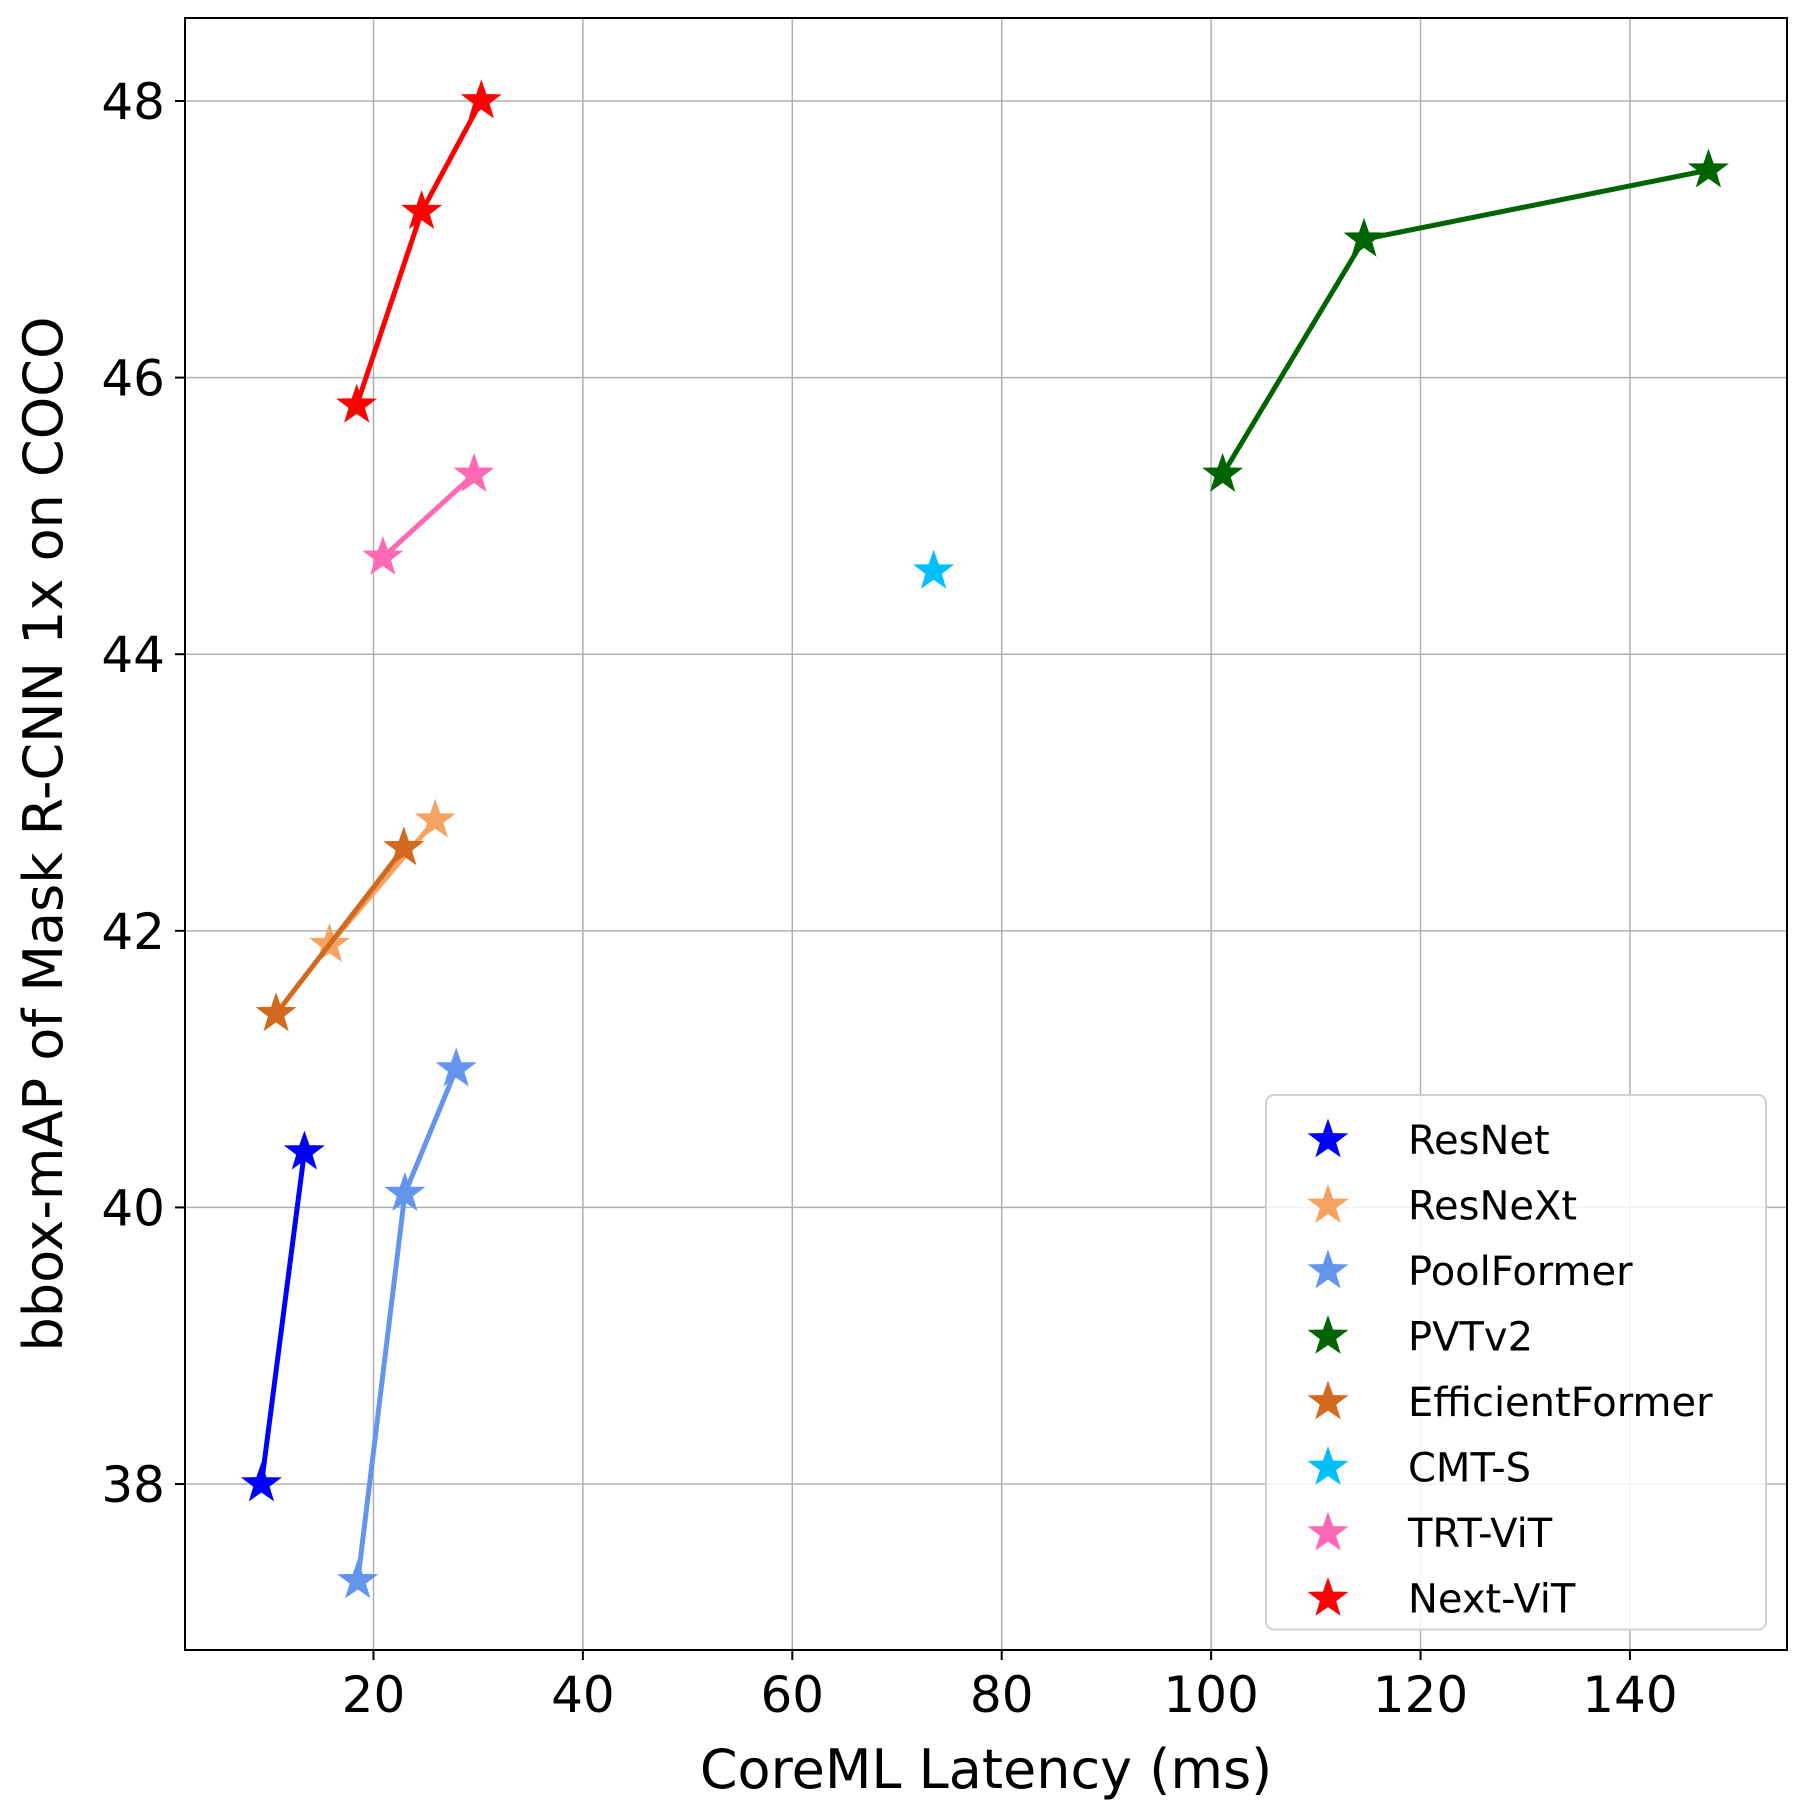 The width and height of the screenshot is (1800, 1800). What do you see at coordinates (133, 932) in the screenshot?
I see `y-tick-label: 42` at bounding box center [133, 932].